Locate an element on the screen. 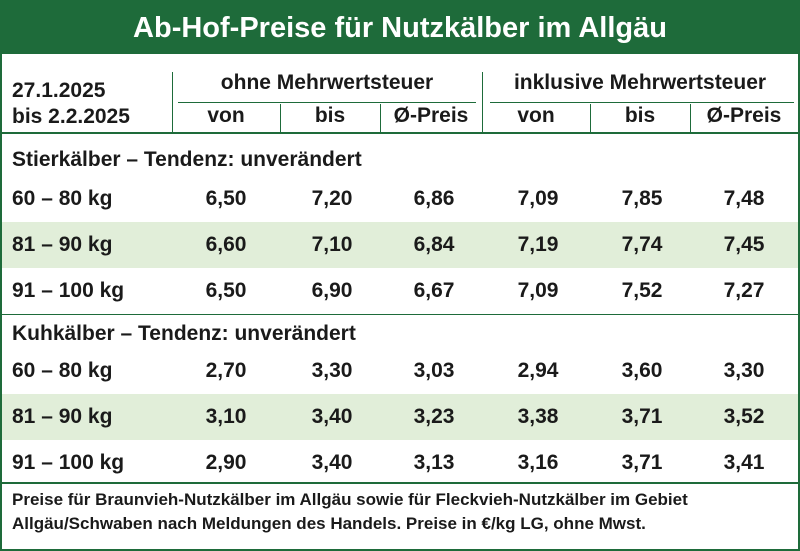  period-from: 27.1.2025 is located at coordinates (59, 90).